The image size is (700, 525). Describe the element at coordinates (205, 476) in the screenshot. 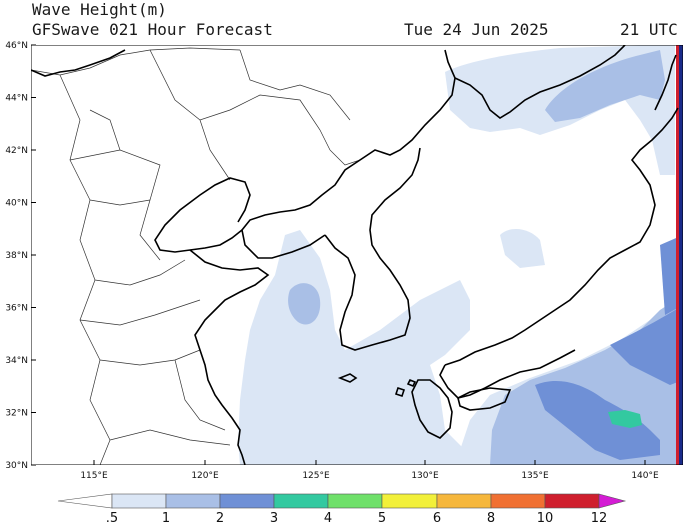

I see `lon-label: 120°E` at that location.